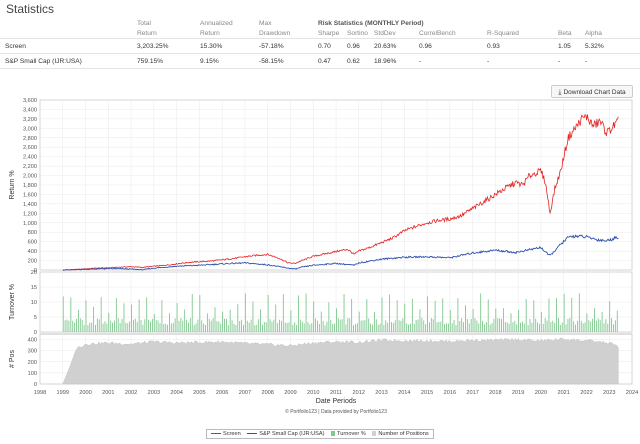 The width and height of the screenshot is (640, 444). Describe the element at coordinates (340, 361) in the screenshot. I see `positions-area` at that location.